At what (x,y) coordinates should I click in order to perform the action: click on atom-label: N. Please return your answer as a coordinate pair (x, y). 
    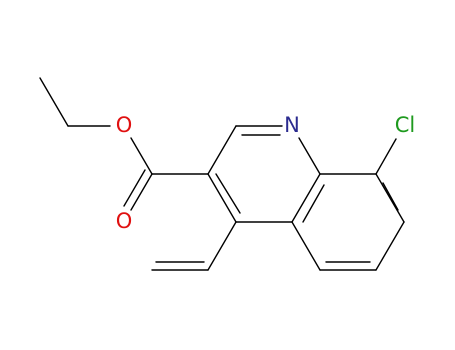
    Looking at the image, I should click on (292, 125).